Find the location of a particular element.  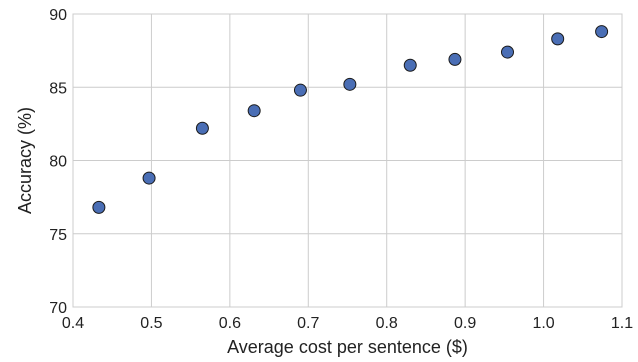

x-tick-label: 1.1 is located at coordinates (622, 323).